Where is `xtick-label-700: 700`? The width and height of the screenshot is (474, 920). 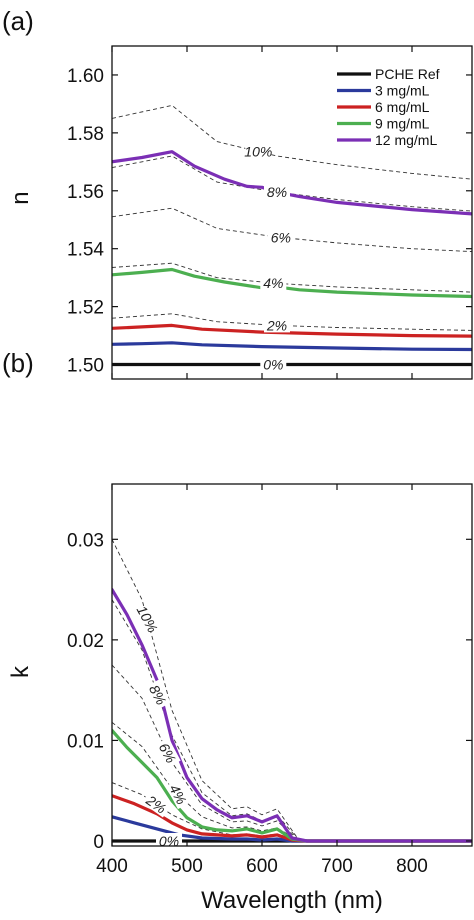 xtick-label-700: 700 is located at coordinates (337, 866).